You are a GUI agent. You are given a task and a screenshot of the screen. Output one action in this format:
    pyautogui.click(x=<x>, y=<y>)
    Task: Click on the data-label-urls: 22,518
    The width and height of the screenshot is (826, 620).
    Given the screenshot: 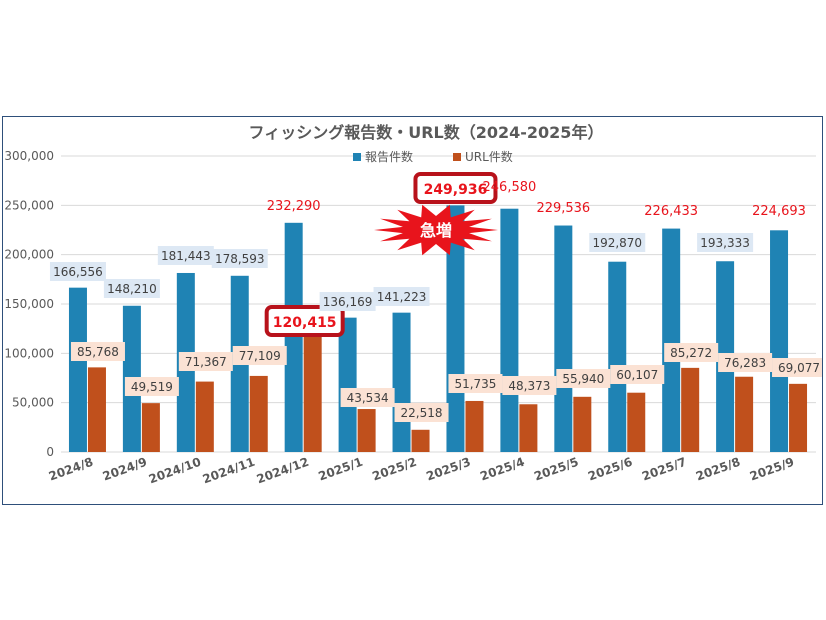 What is the action you would take?
    pyautogui.click(x=422, y=413)
    